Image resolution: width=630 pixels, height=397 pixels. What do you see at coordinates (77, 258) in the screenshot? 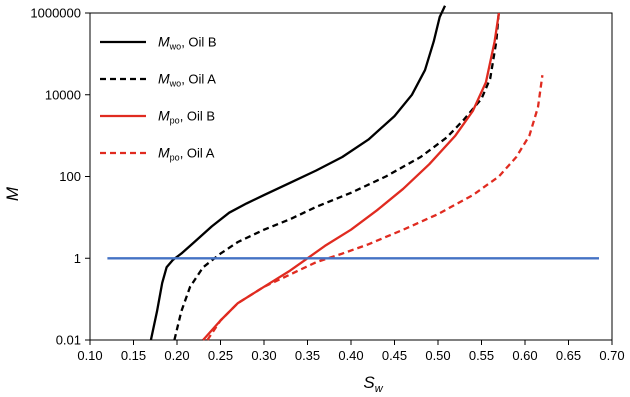
I see `y-tick-label: 1` at bounding box center [77, 258].